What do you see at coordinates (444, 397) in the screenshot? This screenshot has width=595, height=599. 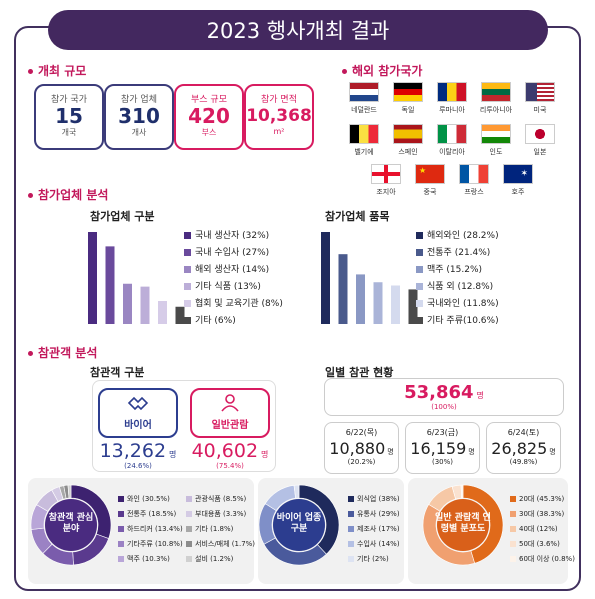 I see `daily-total-card: 53,864 명 (100%)` at bounding box center [444, 397].